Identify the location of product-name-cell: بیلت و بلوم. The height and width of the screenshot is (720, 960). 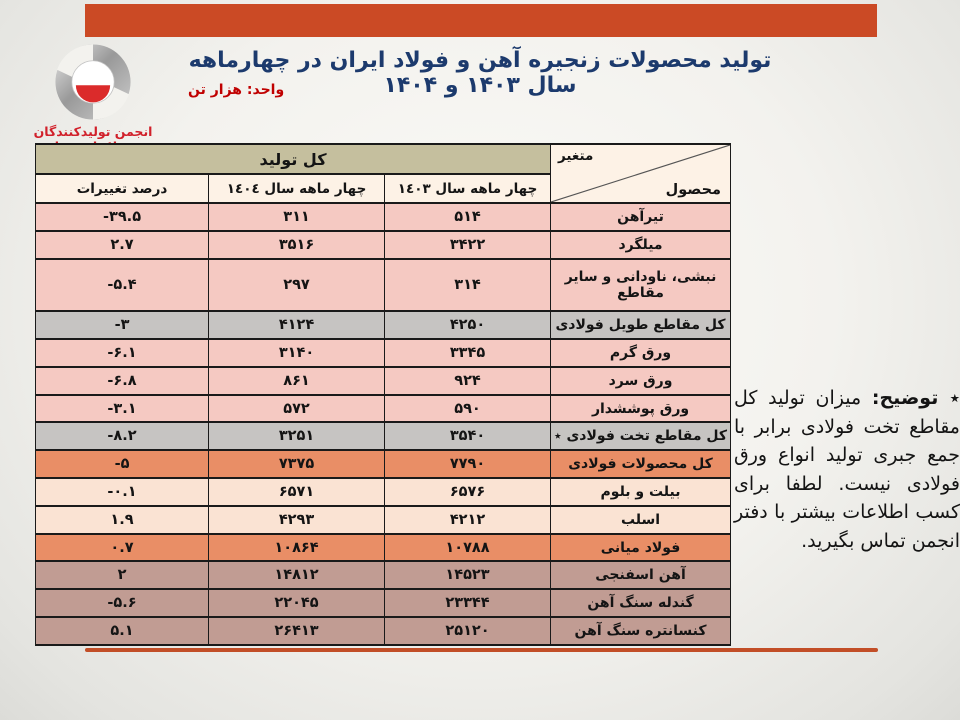
(641, 492).